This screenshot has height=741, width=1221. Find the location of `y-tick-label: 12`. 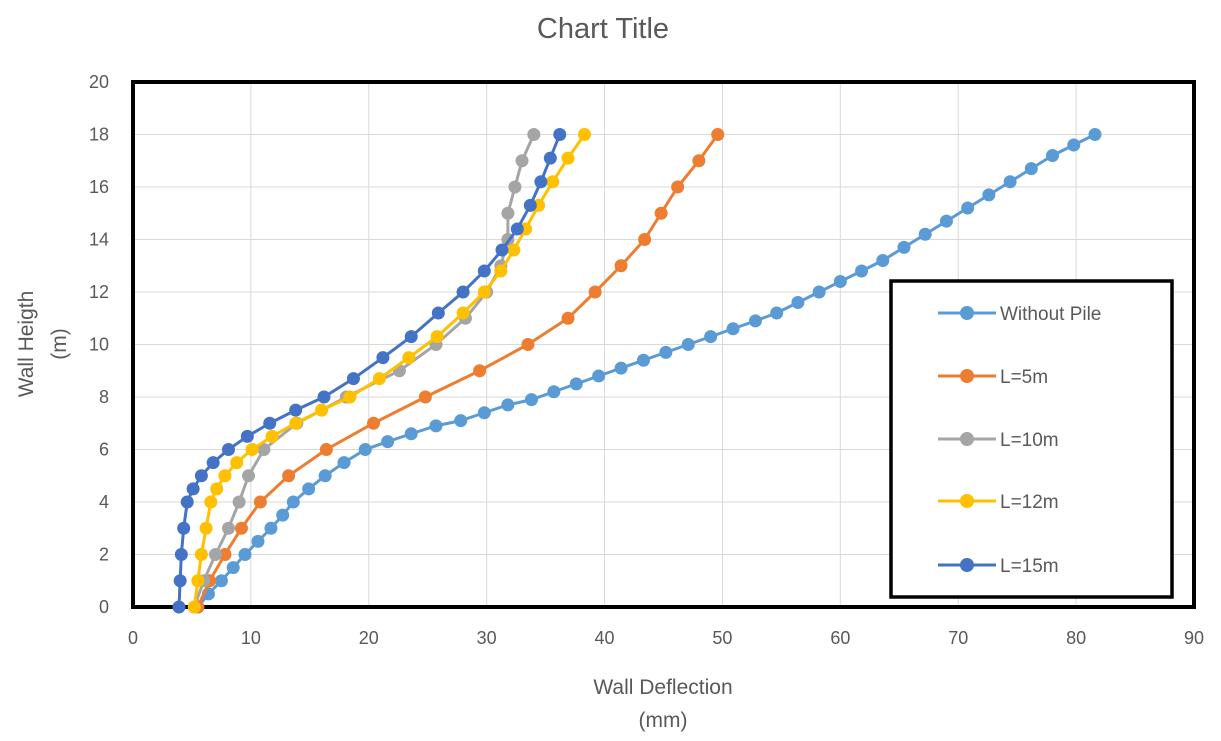

y-tick-label: 12 is located at coordinates (99, 292).